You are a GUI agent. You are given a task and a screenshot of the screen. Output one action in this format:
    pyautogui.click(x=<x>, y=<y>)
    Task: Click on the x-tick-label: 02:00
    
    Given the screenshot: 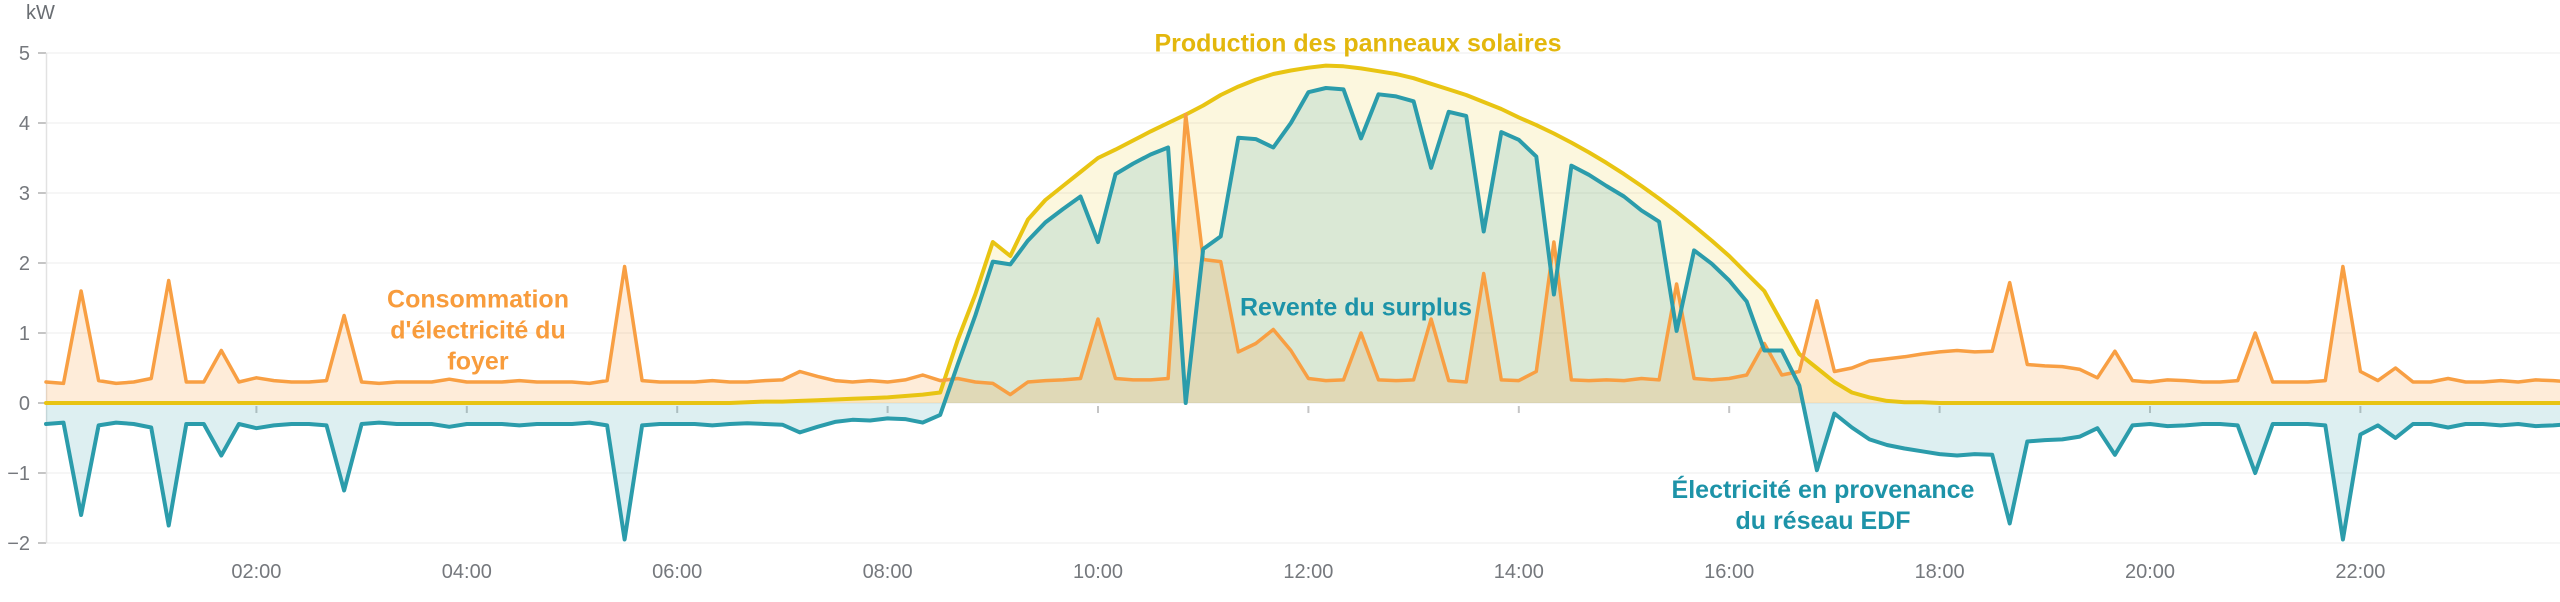 What is the action you would take?
    pyautogui.click(x=256, y=572)
    